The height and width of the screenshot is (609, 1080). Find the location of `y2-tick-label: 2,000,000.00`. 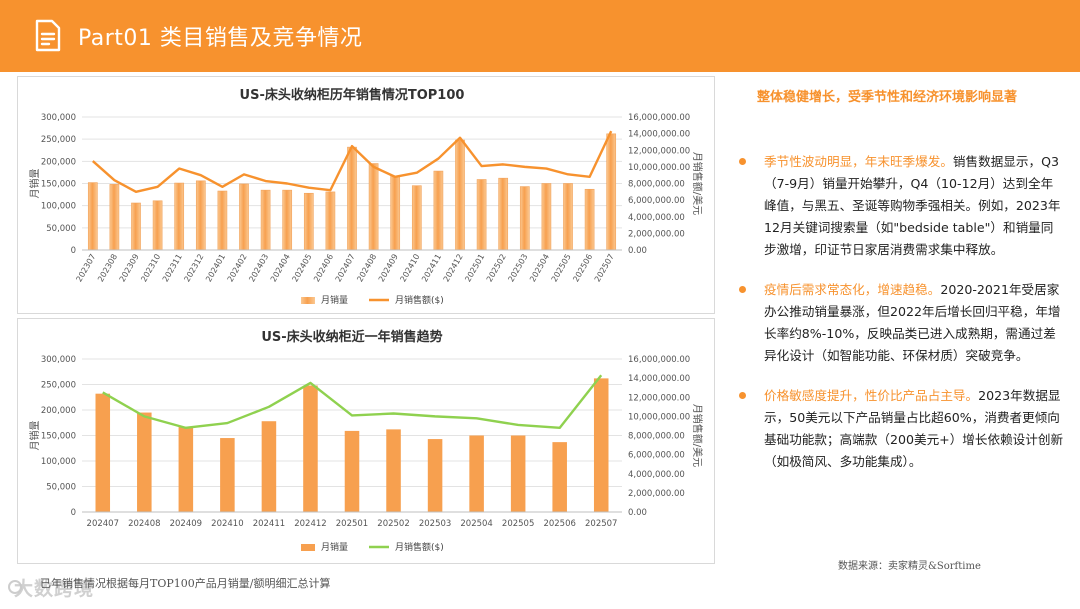

y2-tick-label: 2,000,000.00 is located at coordinates (656, 234).